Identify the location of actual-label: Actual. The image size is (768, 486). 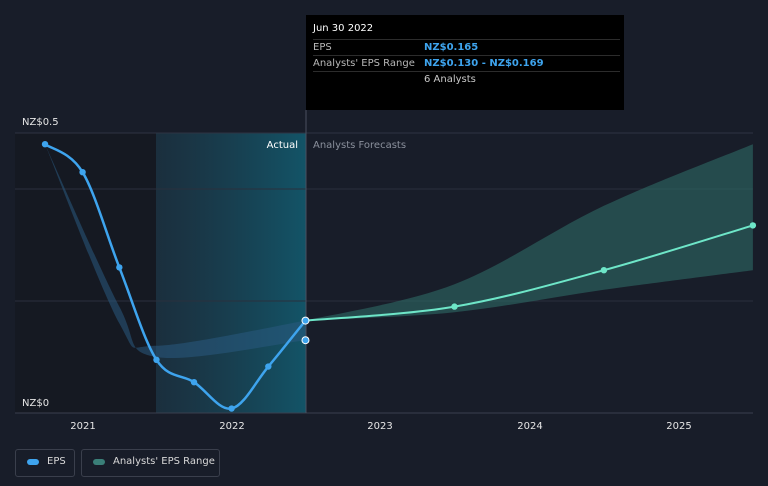
(282, 145).